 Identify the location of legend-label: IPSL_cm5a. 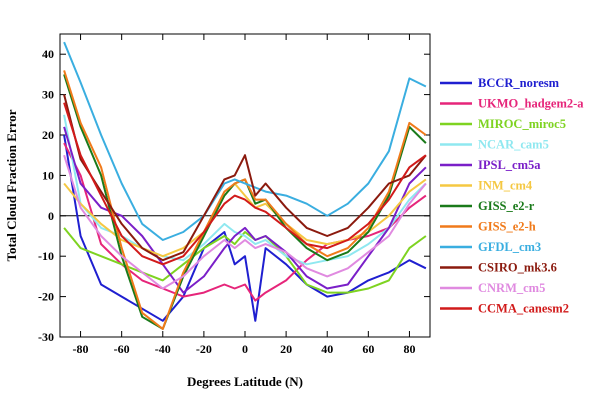
(509, 165).